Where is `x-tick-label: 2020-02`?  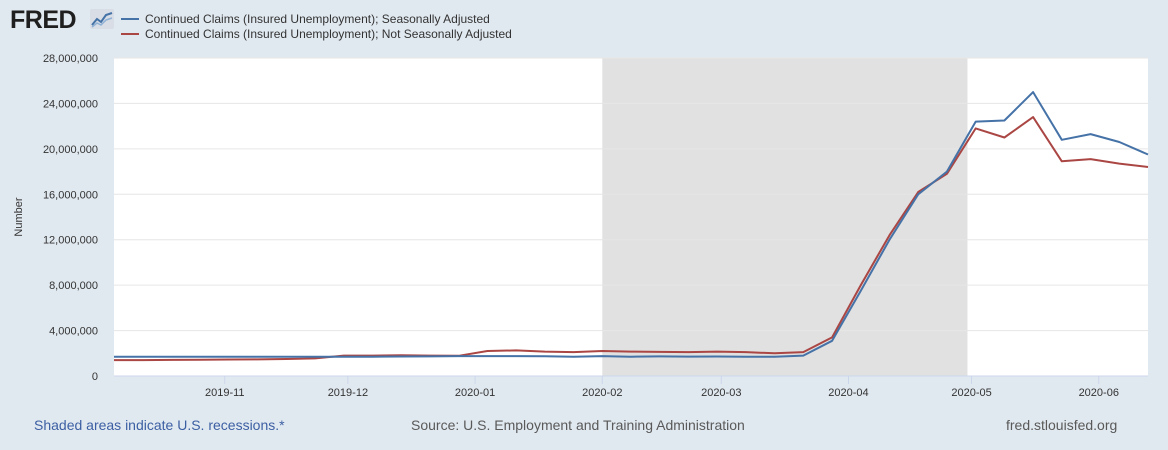
x-tick-label: 2020-02 is located at coordinates (602, 393).